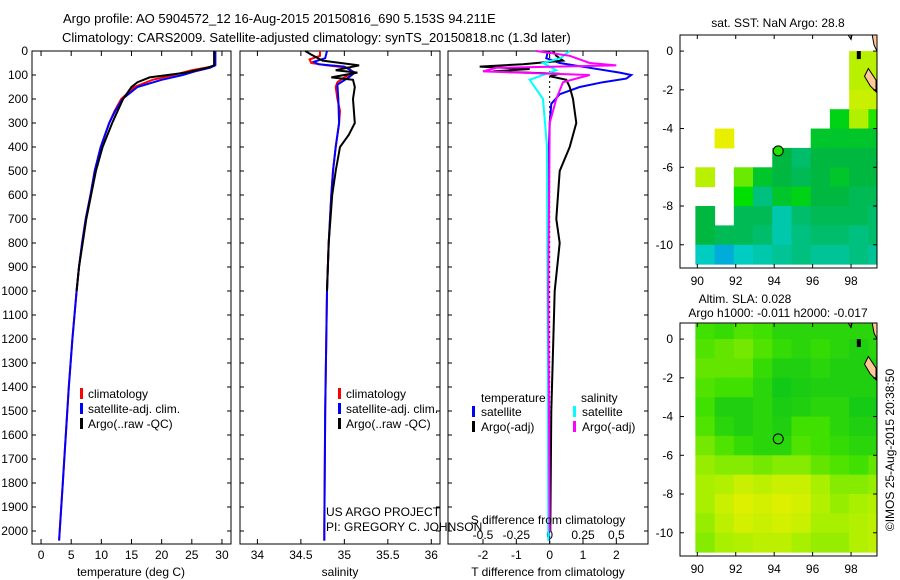 The height and width of the screenshot is (580, 900). What do you see at coordinates (858, 343) in the screenshot?
I see `land-islet-small` at bounding box center [858, 343].